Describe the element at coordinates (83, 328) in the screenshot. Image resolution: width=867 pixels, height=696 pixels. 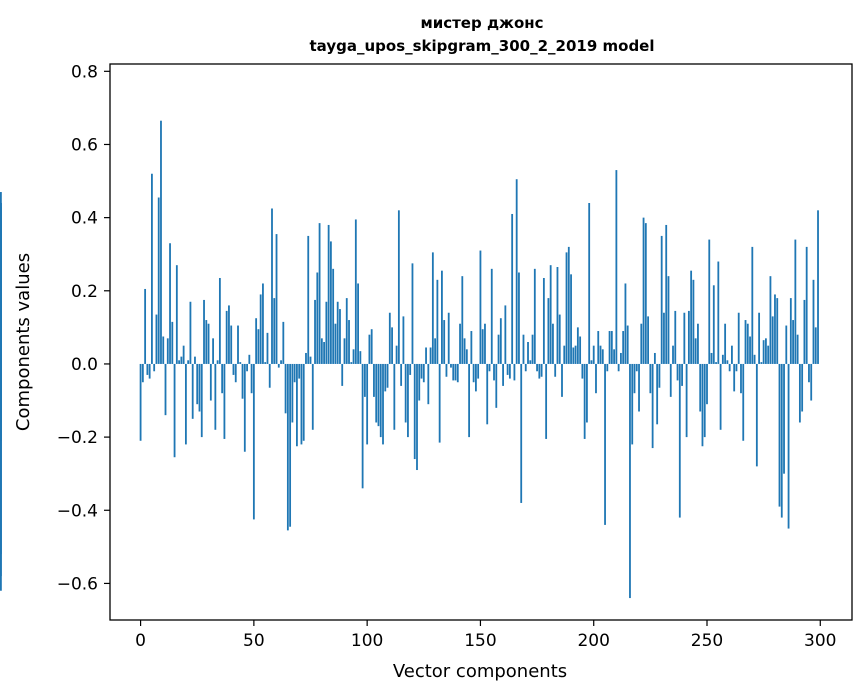
I see `y-axis-ticks: −0.6 −0.4 −0.2 0.0 0.2 0.4 0.6 0.8` at that location.